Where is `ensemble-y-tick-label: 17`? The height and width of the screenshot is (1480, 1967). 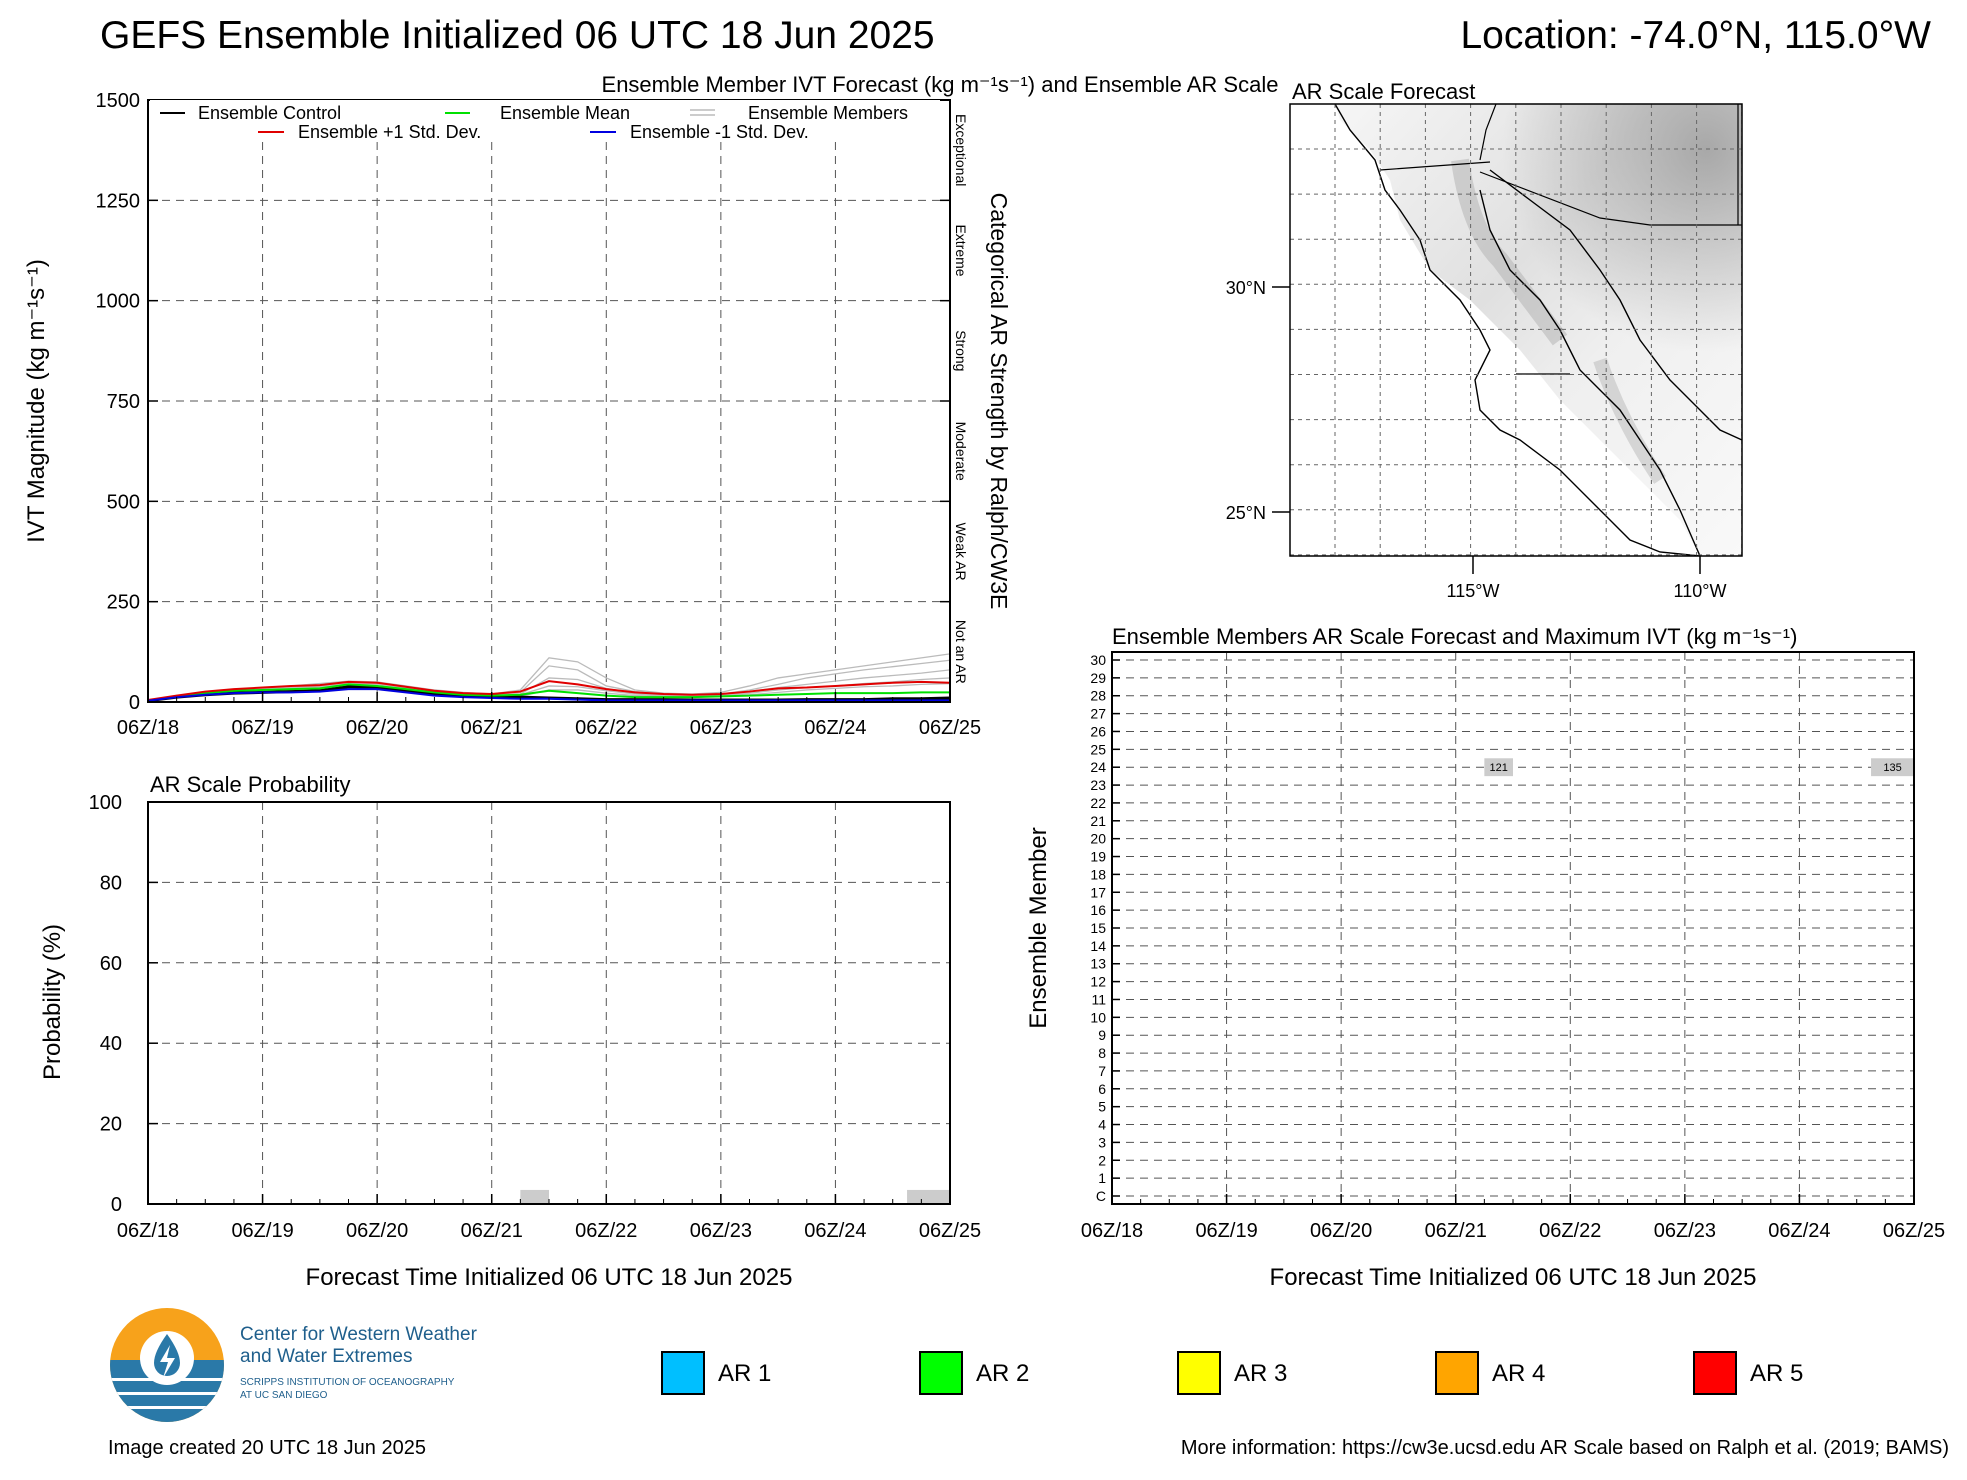
ensemble-y-tick-label: 17 is located at coordinates (1098, 892).